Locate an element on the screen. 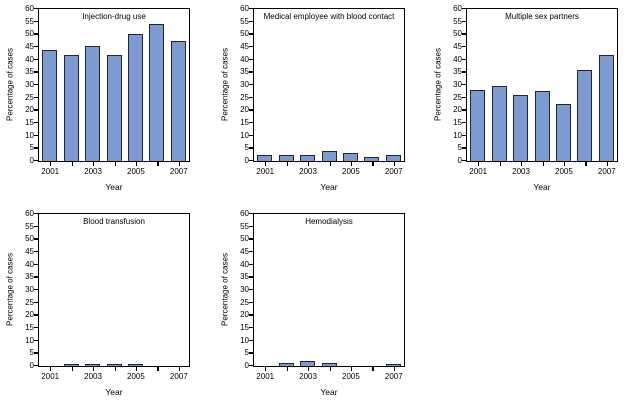  y-tick-label: 0 is located at coordinates (31, 365).